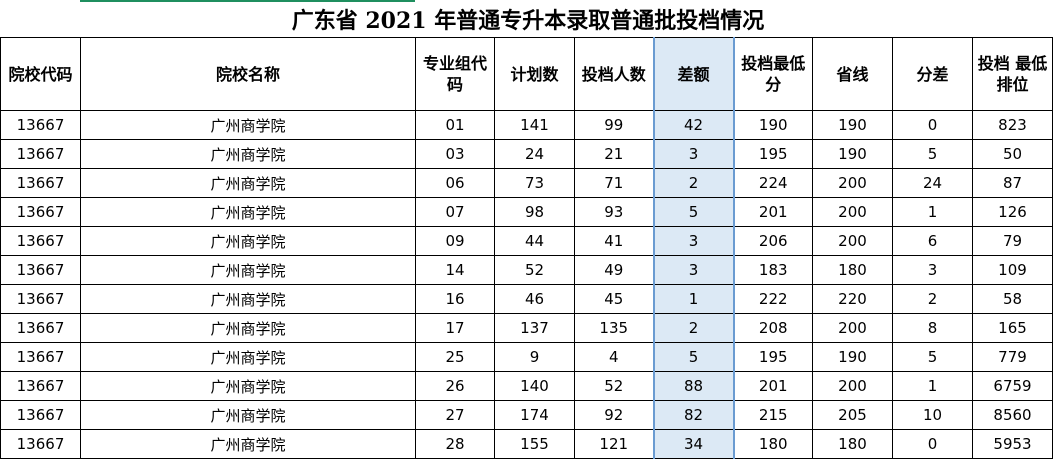  What do you see at coordinates (248, 74) in the screenshot?
I see `header-school-name: 院校名称` at bounding box center [248, 74].